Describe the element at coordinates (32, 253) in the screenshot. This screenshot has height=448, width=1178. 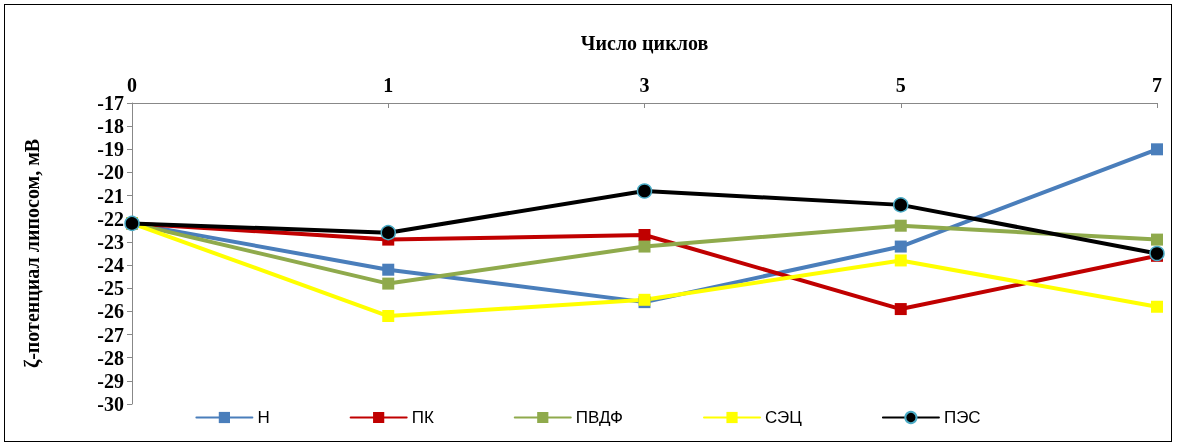
I see `y-axis-title: ζ-потенциал липосом, мВ` at that location.